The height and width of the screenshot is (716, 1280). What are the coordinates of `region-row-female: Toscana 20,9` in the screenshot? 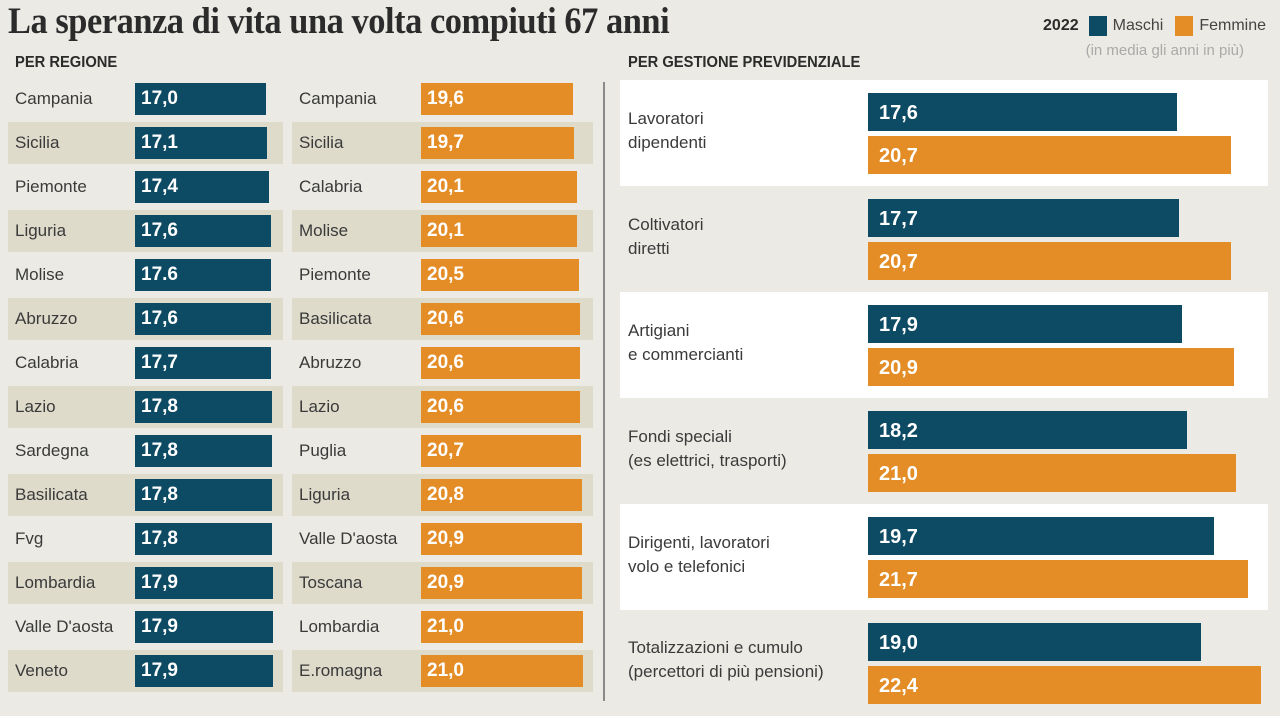 It's located at (442, 583).